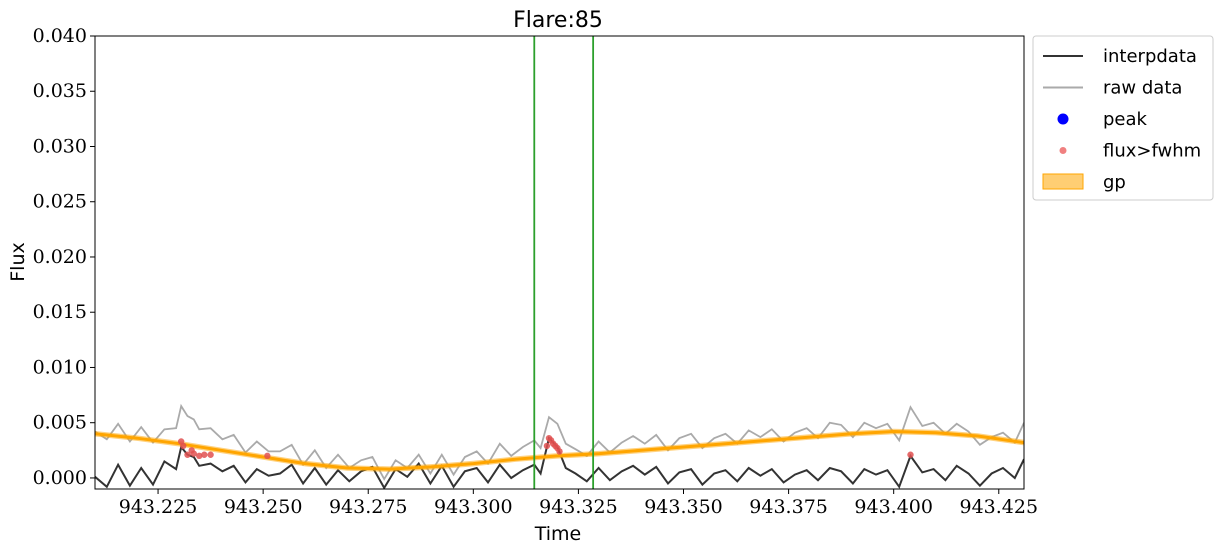  Describe the element at coordinates (1152, 151) in the screenshot. I see `legend-label: flux>fwhm` at that location.